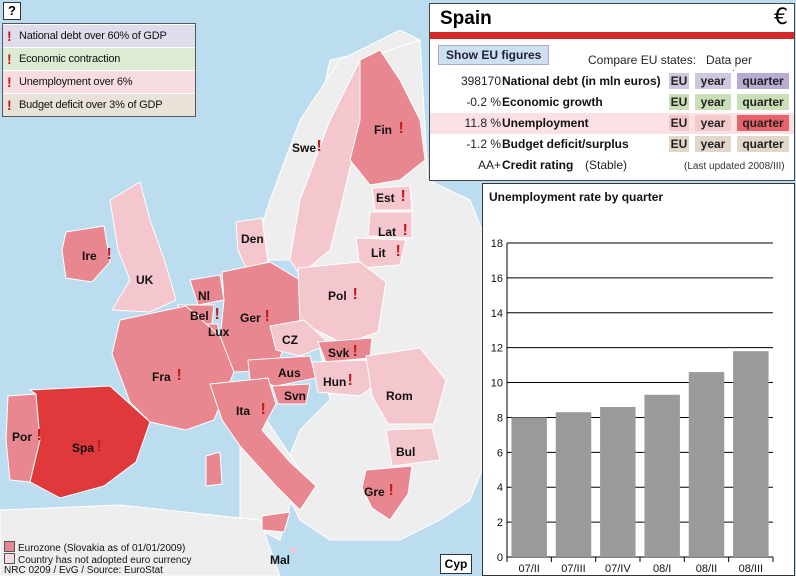 This screenshot has height=576, width=796. I want to click on rating-value: AA+, so click(489, 165).